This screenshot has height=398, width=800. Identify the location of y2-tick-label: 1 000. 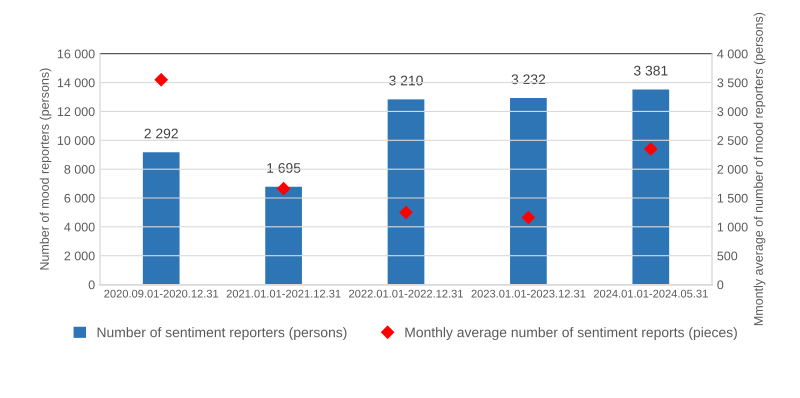
(733, 227).